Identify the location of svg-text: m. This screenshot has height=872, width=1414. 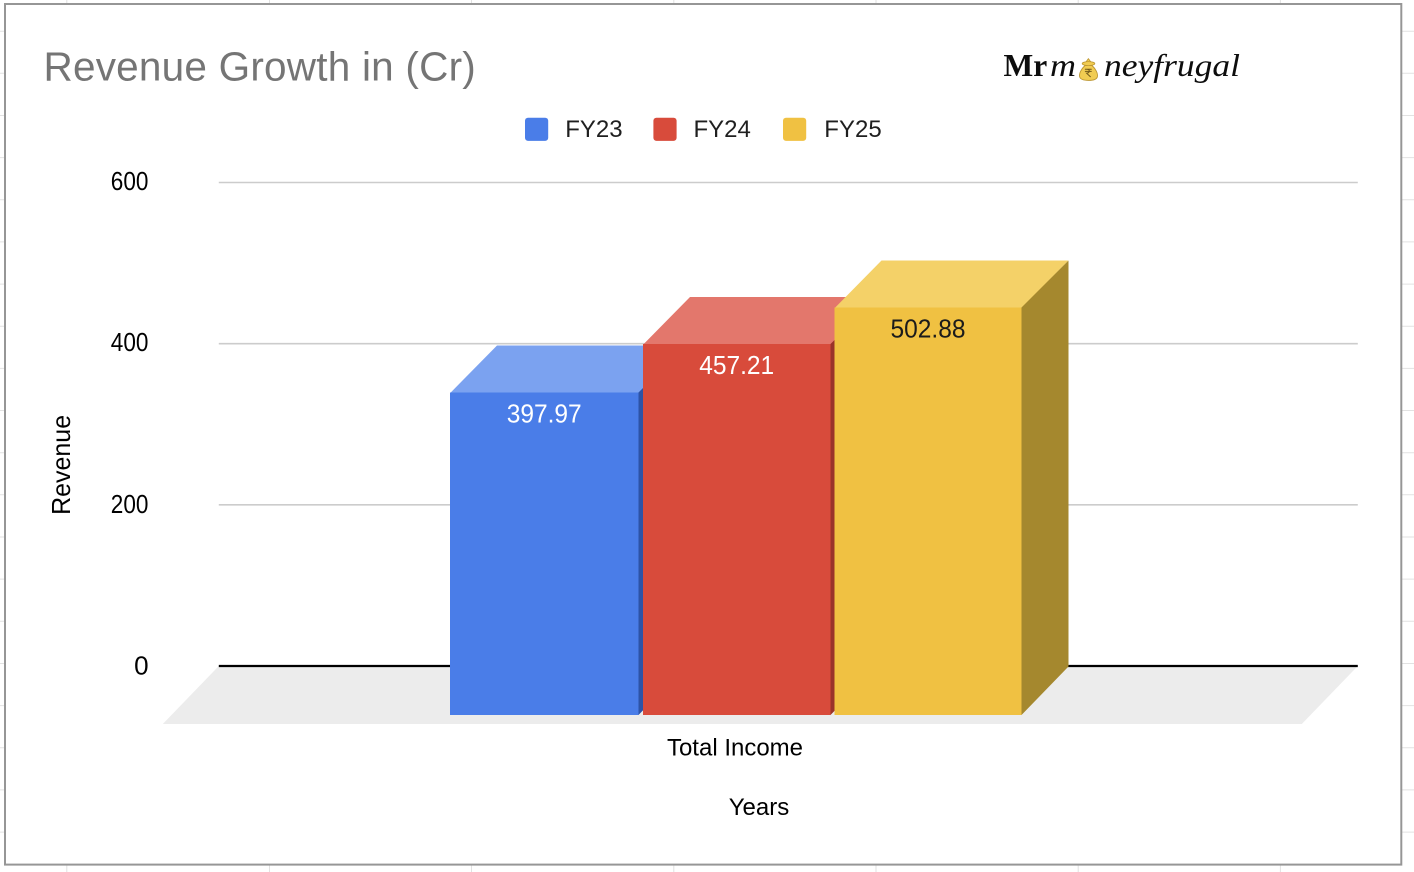
(1063, 65).